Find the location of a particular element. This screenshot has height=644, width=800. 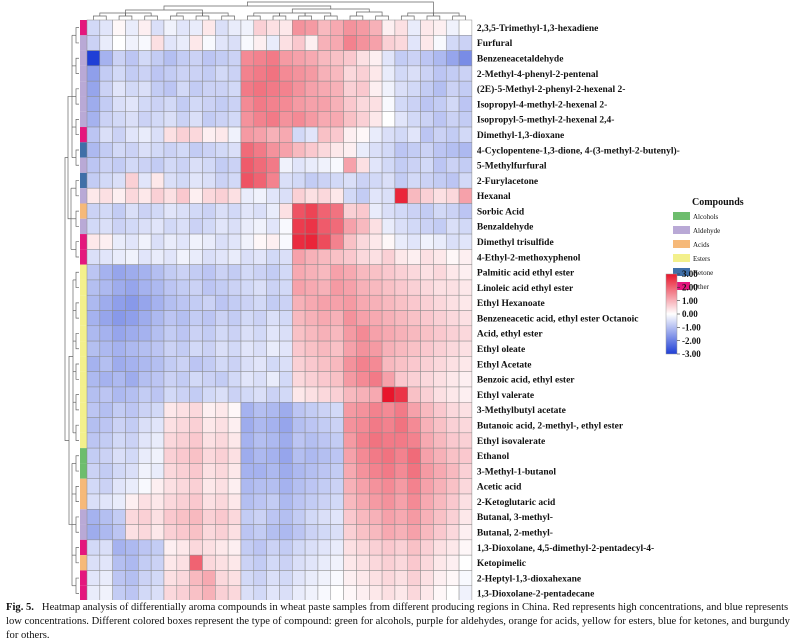

row-label: Dimethyl-1,3-dioxane is located at coordinates (520, 136).